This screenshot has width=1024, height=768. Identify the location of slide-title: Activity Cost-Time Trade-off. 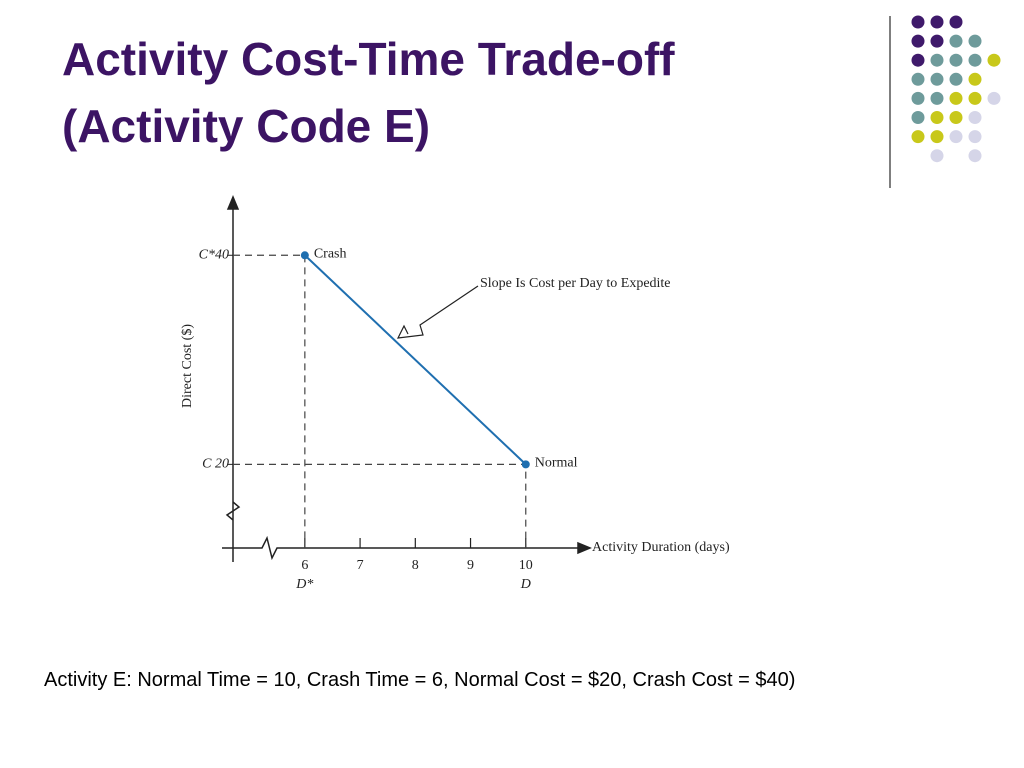
(368, 59).